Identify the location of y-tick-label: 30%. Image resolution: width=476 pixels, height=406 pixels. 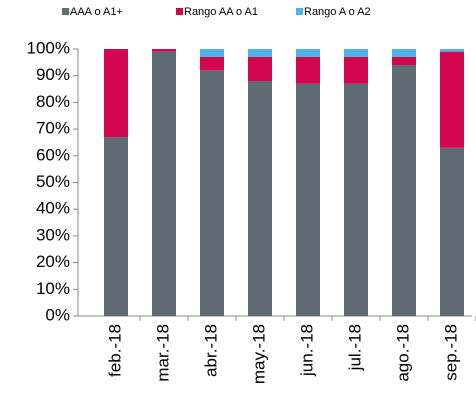
(53, 234).